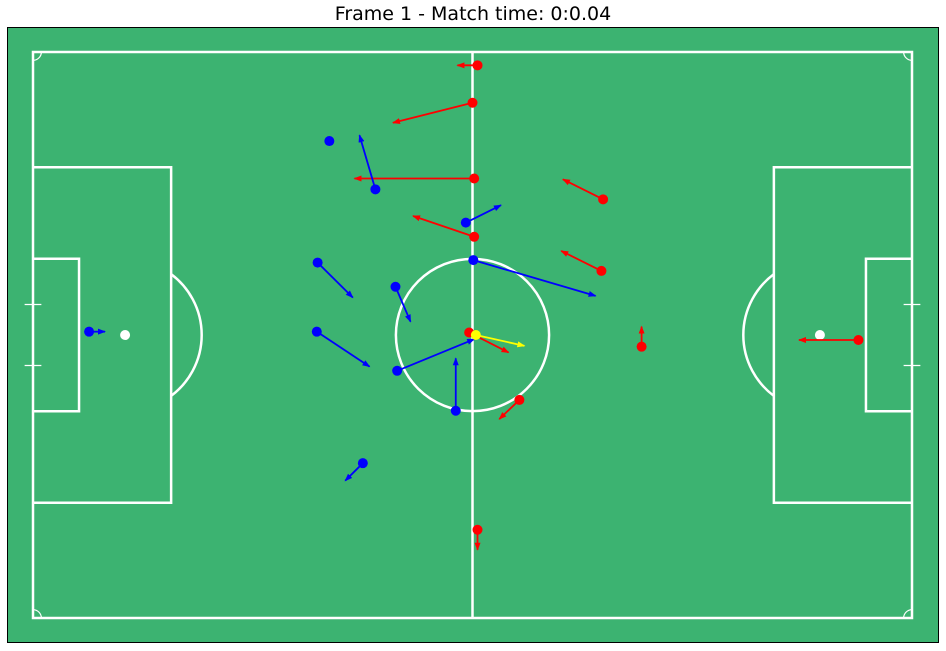  What do you see at coordinates (472, 102) in the screenshot?
I see `home-player-2-marker` at bounding box center [472, 102].